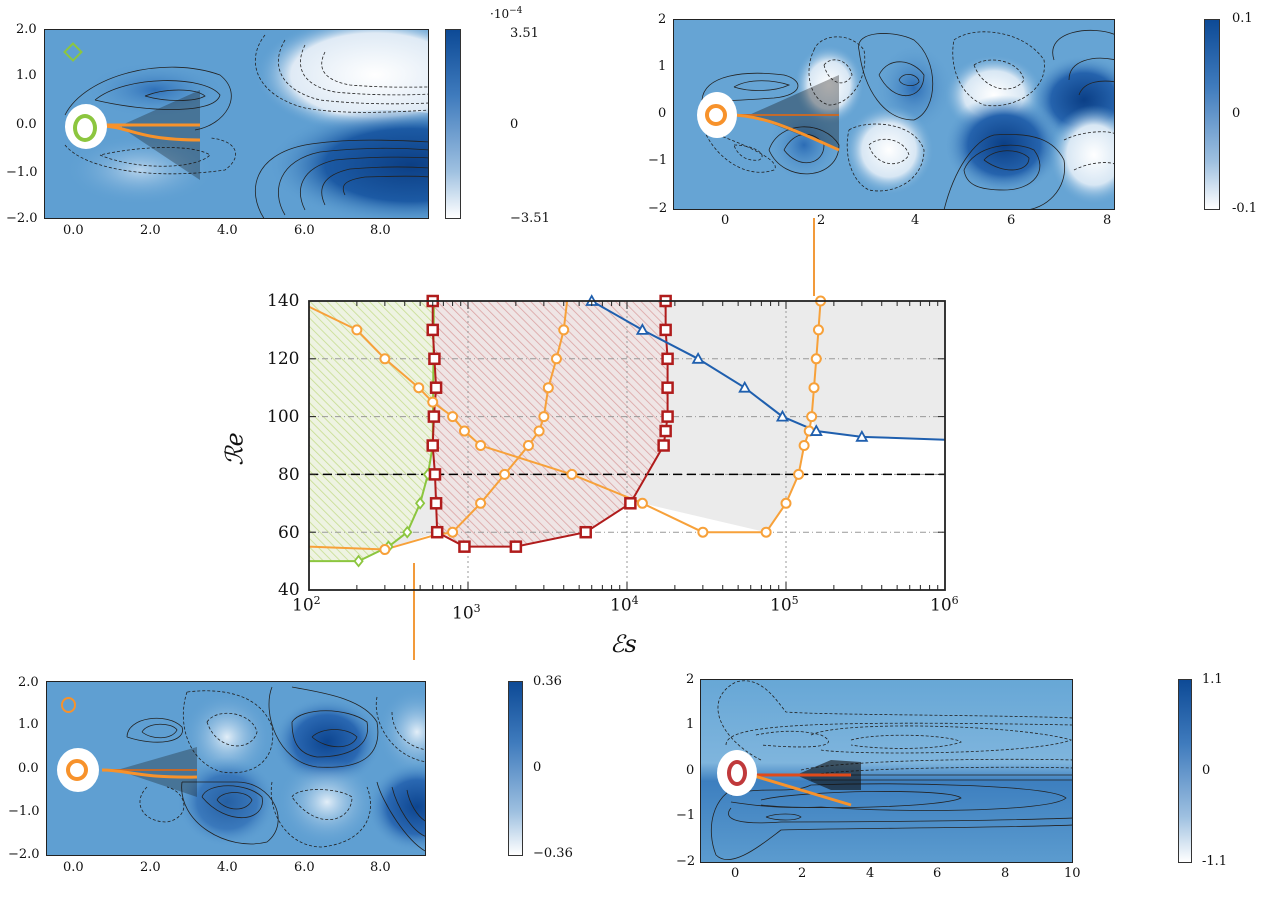  I want to click on xtick: 6, so click(1011, 220).